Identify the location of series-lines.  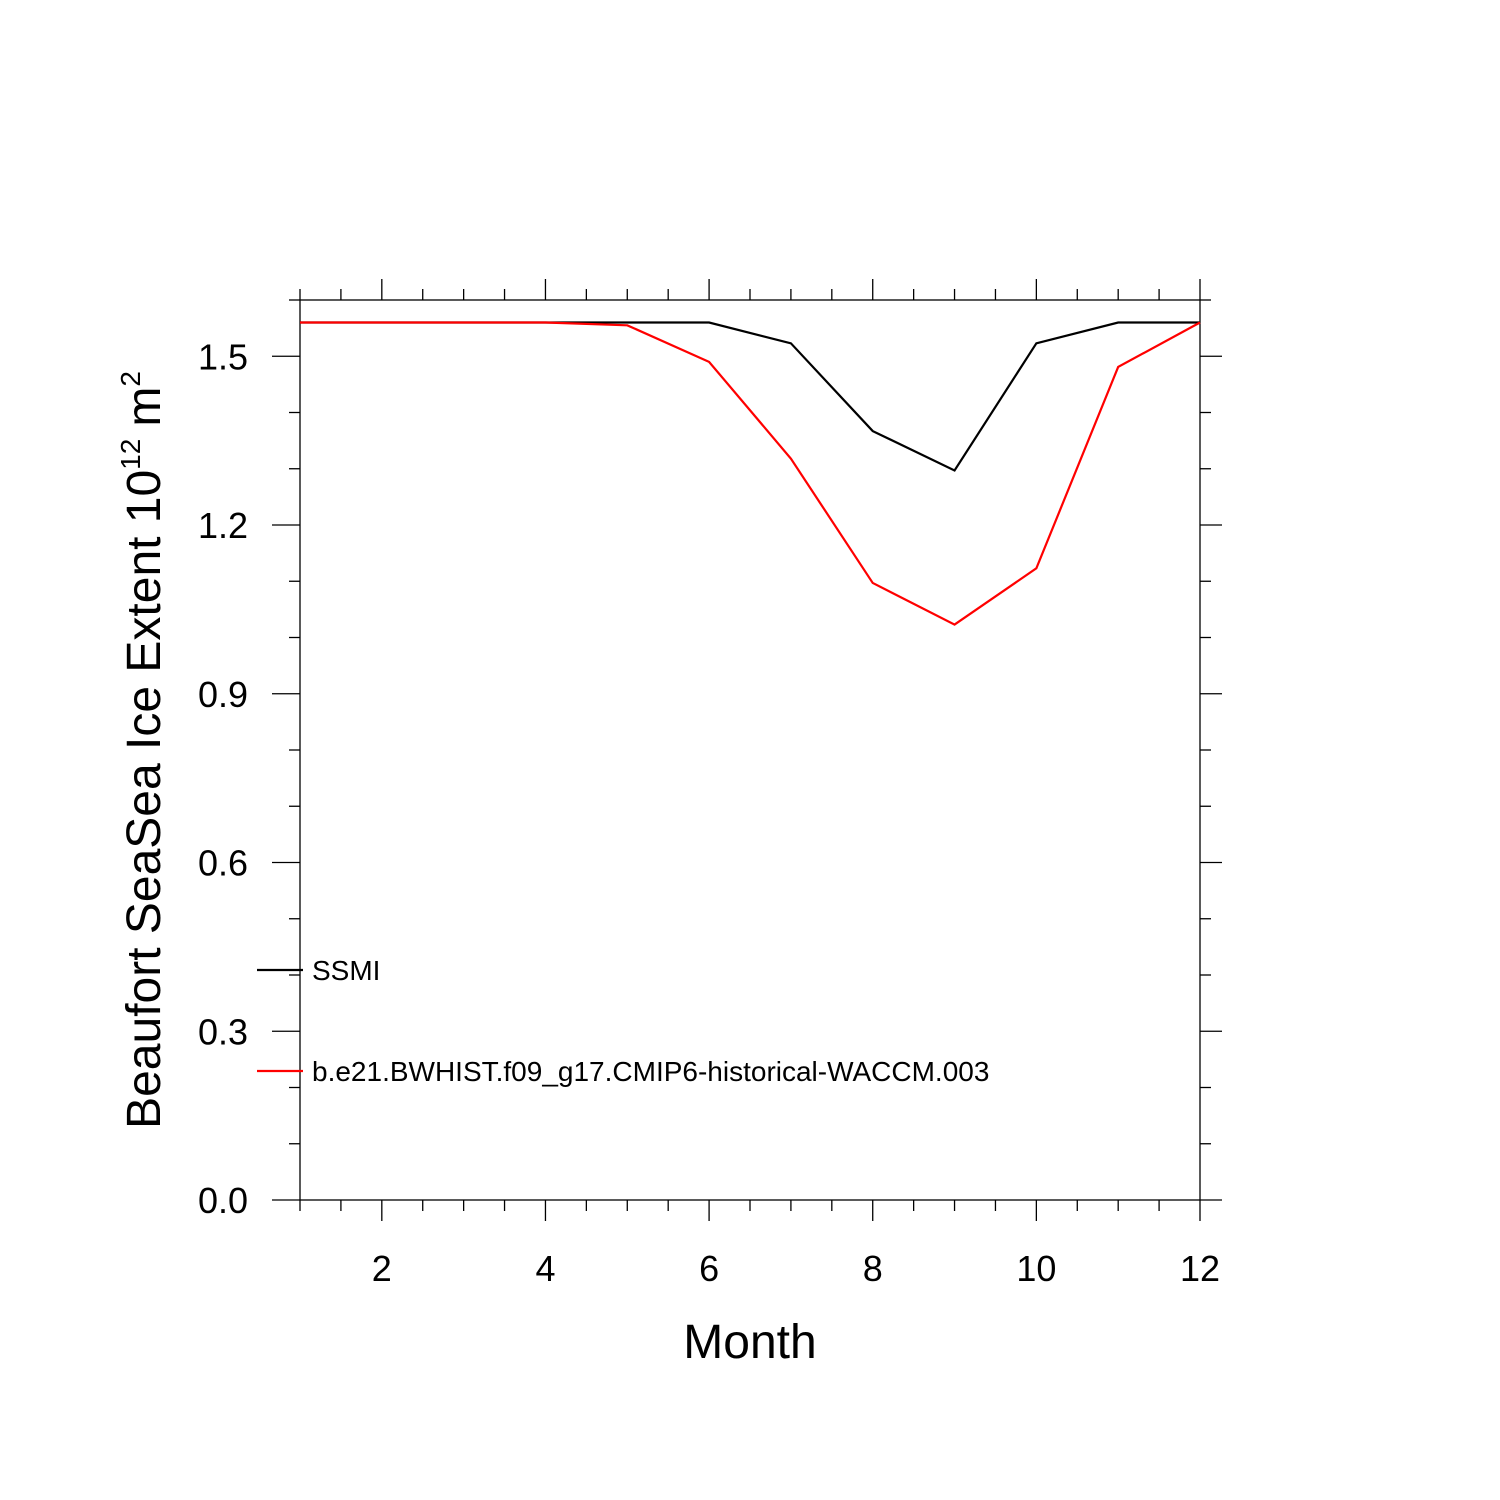
(750, 473).